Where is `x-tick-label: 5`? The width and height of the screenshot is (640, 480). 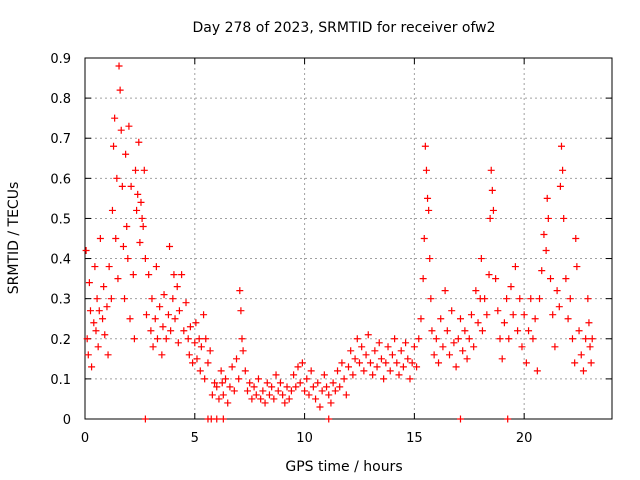 x-tick-label: 5 is located at coordinates (195, 438).